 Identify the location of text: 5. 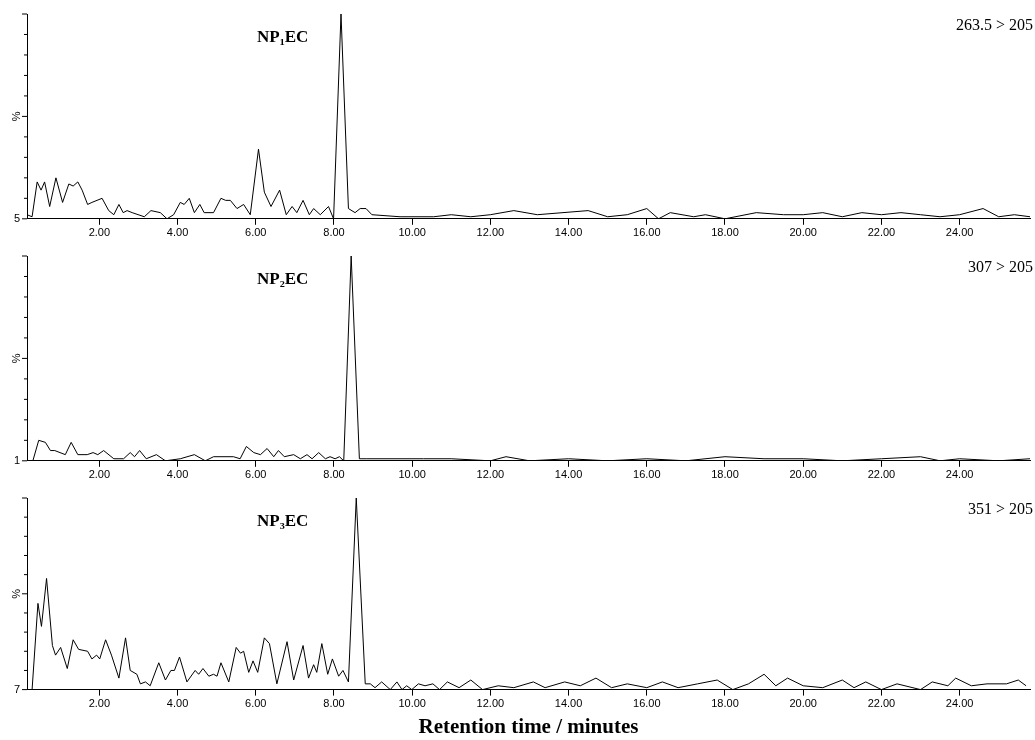
(16, 217).